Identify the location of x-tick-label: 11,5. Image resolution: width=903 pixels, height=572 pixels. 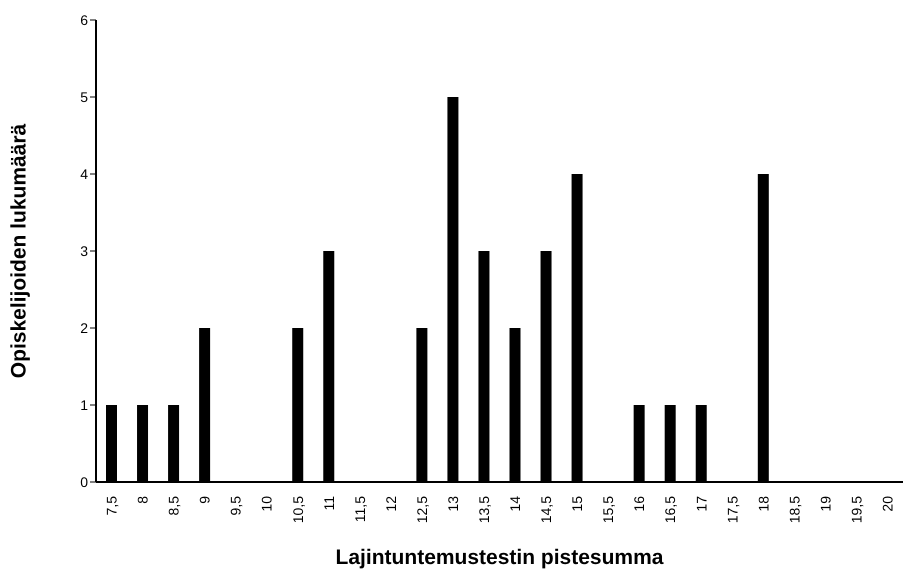
(360, 509).